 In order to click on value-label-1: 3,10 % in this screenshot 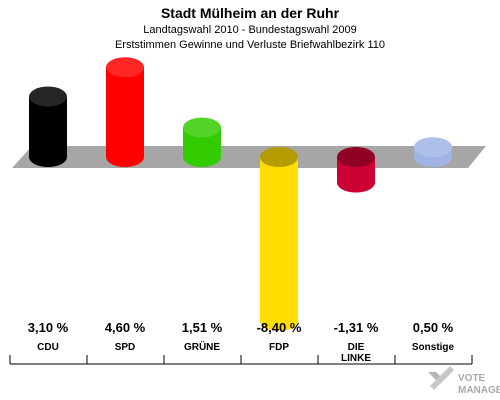, I will do `click(48, 327)`.